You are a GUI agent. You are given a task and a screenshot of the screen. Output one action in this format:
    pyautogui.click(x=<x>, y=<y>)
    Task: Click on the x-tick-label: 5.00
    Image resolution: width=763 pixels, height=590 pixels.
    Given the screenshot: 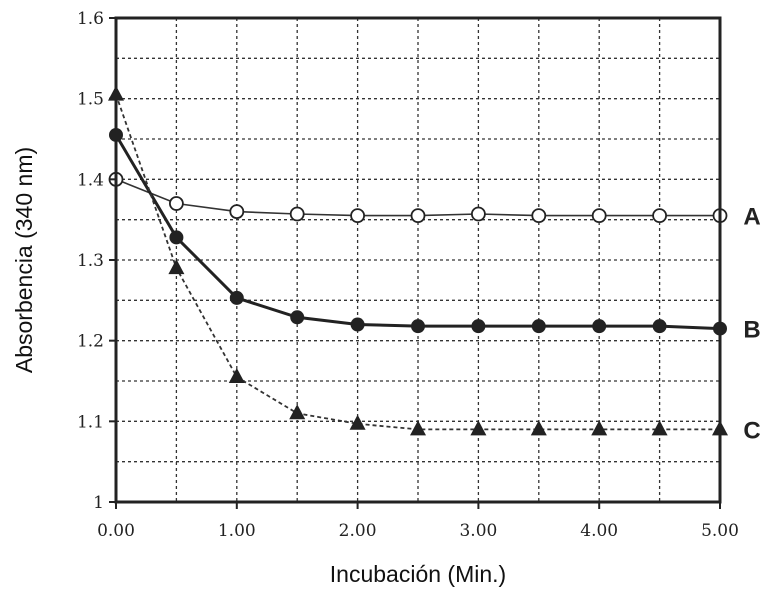 What is the action you would take?
    pyautogui.click(x=720, y=531)
    